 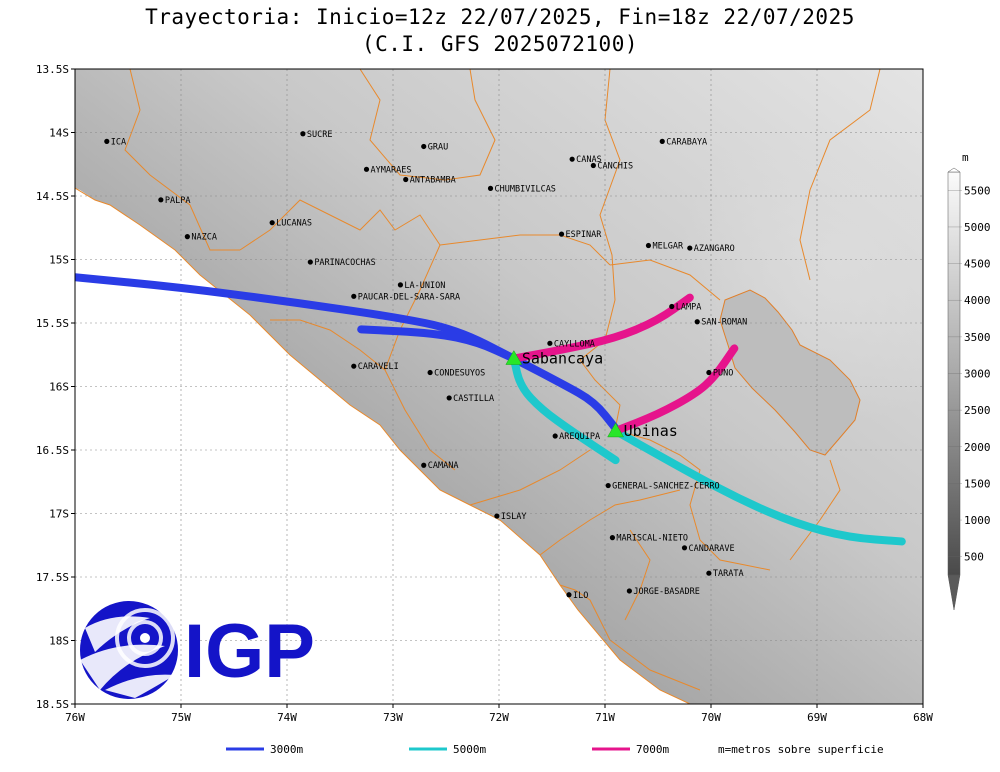 I want to click on city-label: CANAS, so click(x=589, y=160).